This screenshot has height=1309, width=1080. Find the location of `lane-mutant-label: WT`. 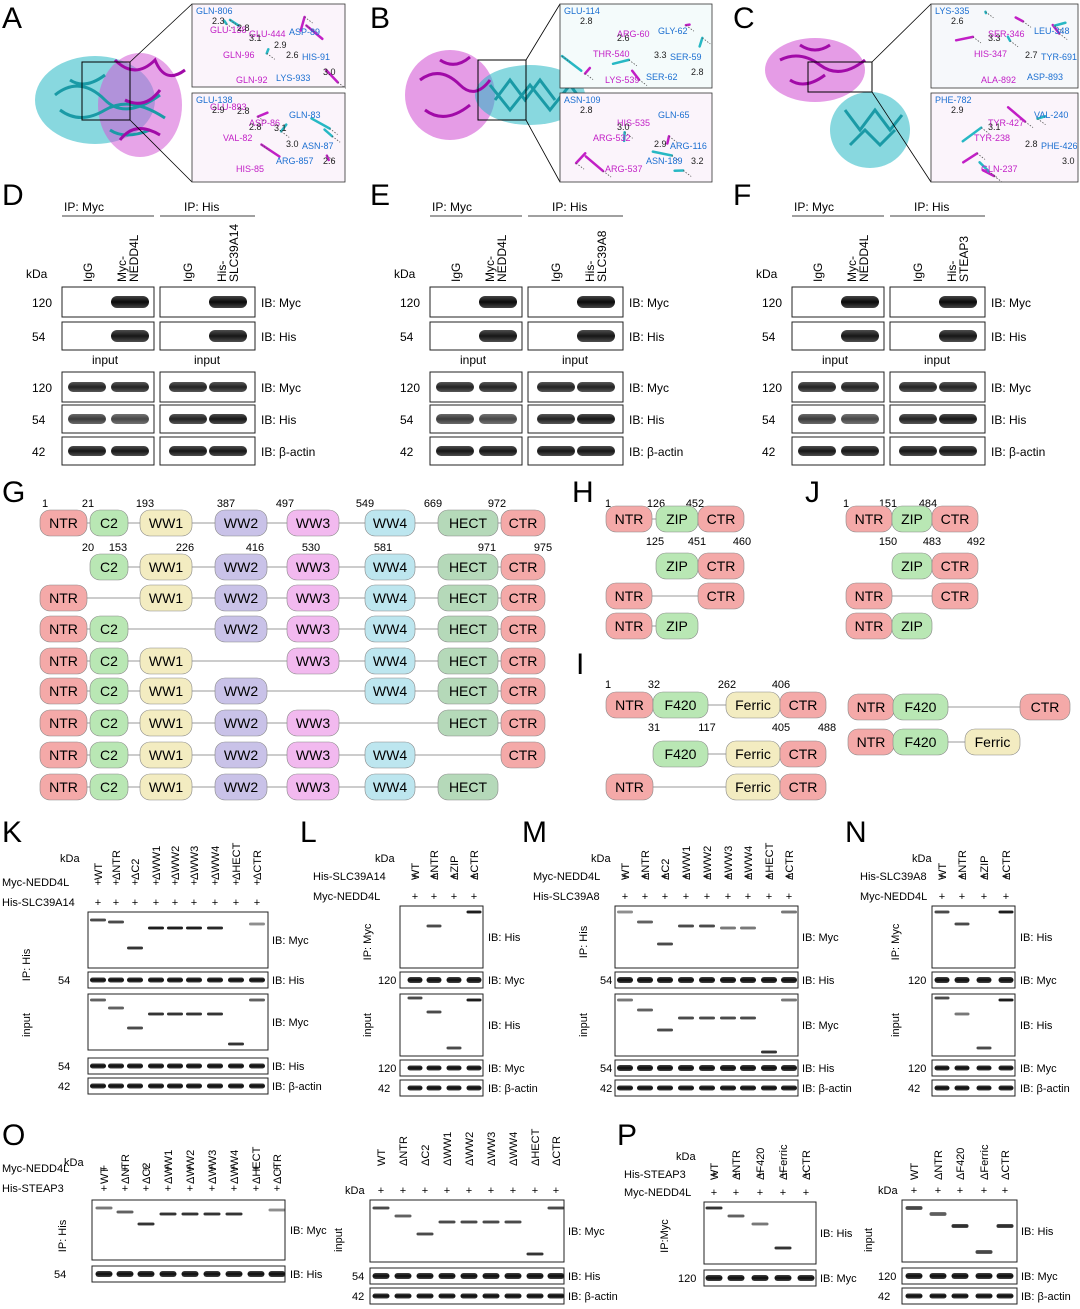

lane-mutant-label: WT is located at coordinates (416, 871).